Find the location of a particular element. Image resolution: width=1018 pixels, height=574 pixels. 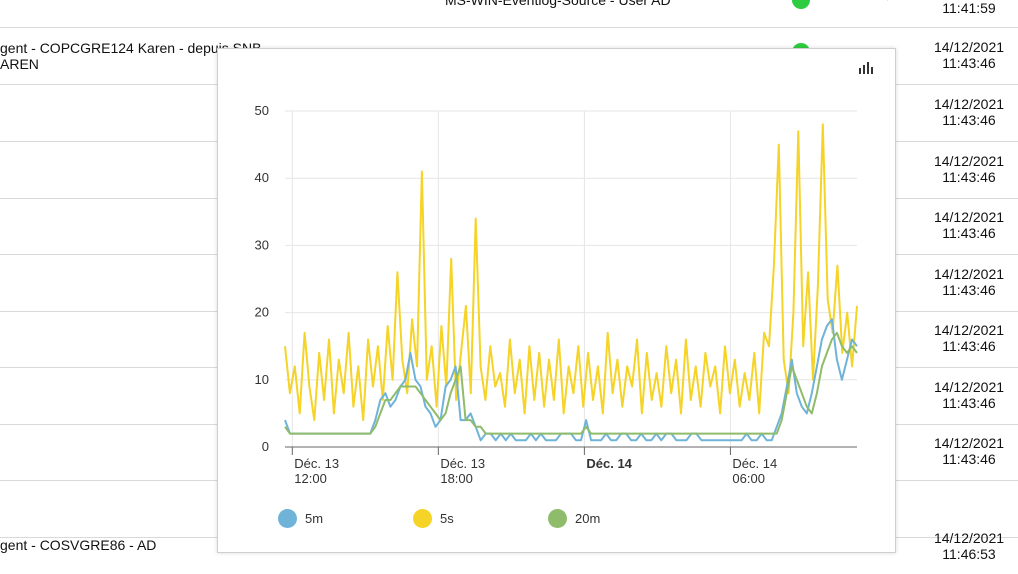

legend-label: 5s is located at coordinates (447, 518).